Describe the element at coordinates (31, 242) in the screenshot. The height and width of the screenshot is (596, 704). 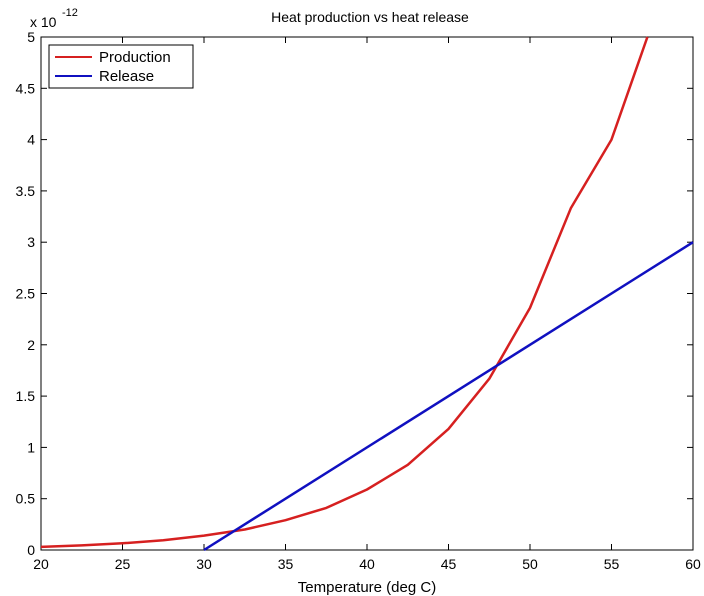
I see `y-tick-label: 3` at that location.